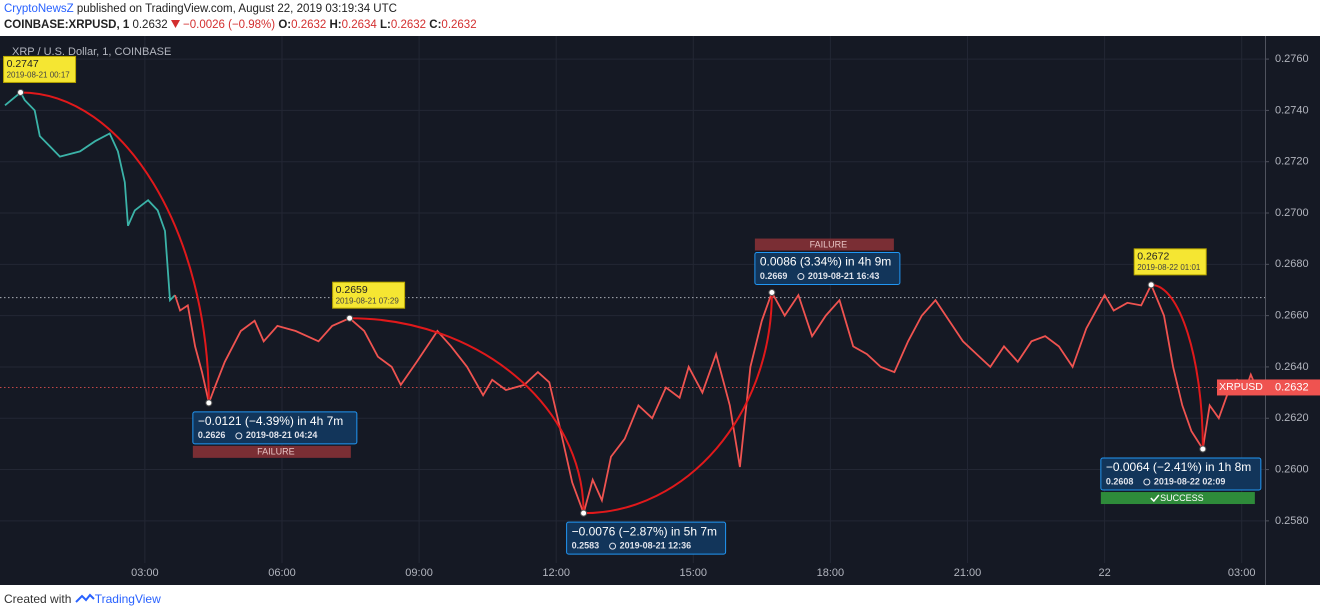 This screenshot has height=614, width=1320. I want to click on x-tick-label: 21:00, so click(968, 573).